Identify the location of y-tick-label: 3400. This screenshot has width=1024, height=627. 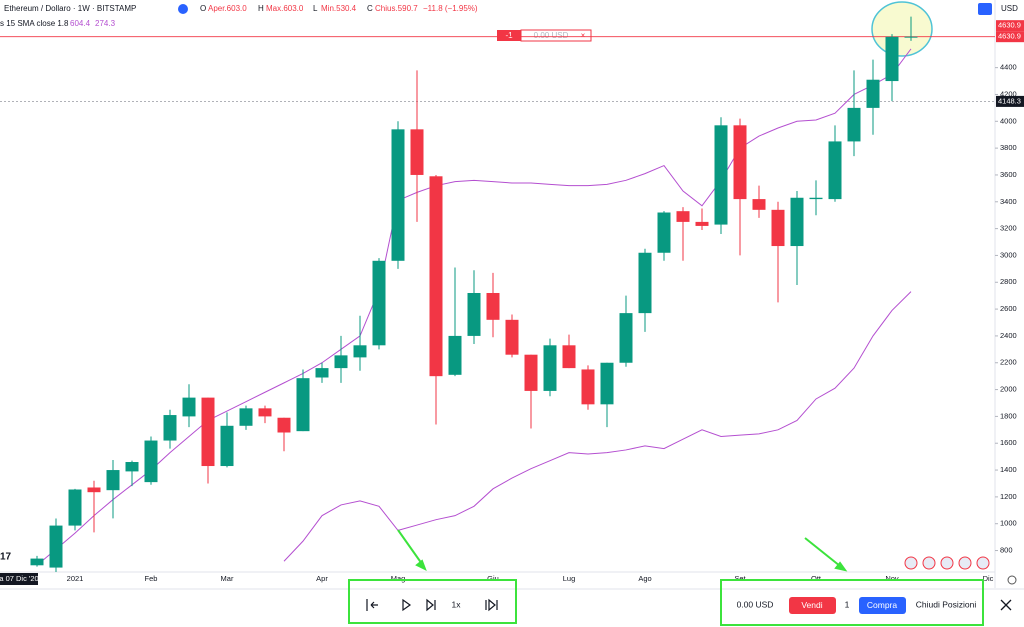
(1008, 201).